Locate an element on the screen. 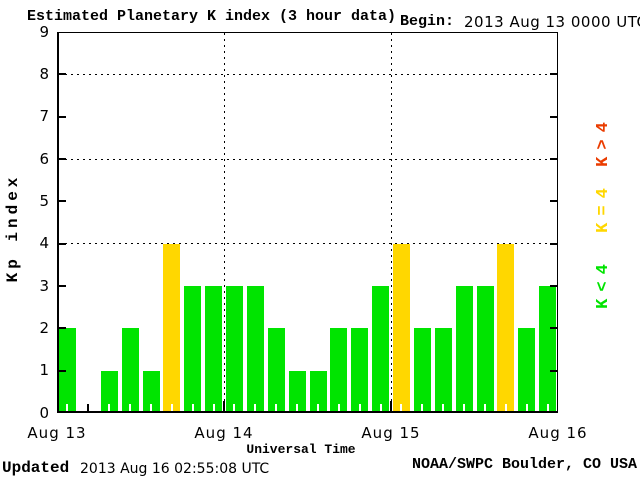 This screenshot has width=640, height=480. legend-k-lt-4: K<4 is located at coordinates (603, 283).